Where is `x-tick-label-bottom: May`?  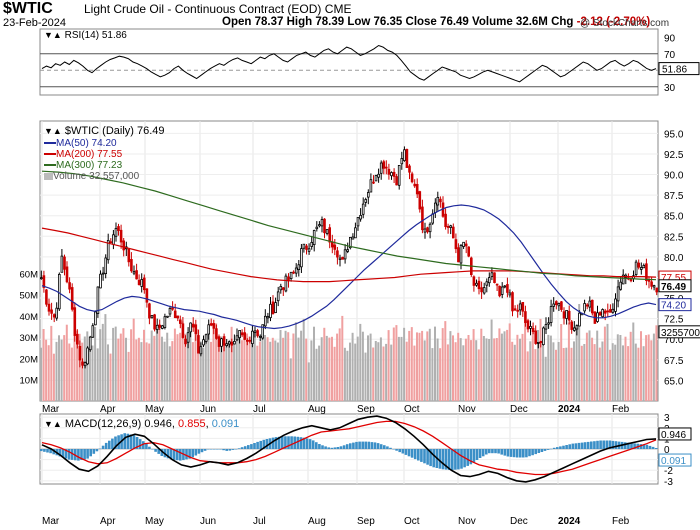
x-tick-label-bottom: May is located at coordinates (154, 521).